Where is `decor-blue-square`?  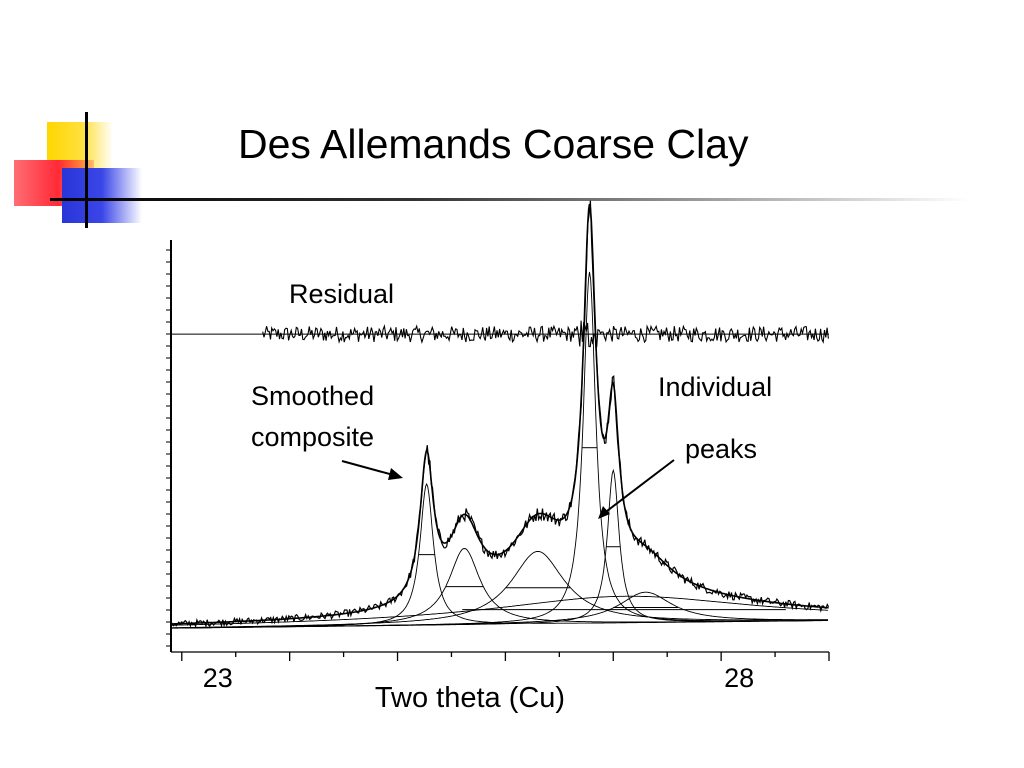
decor-blue-square is located at coordinates (102, 195).